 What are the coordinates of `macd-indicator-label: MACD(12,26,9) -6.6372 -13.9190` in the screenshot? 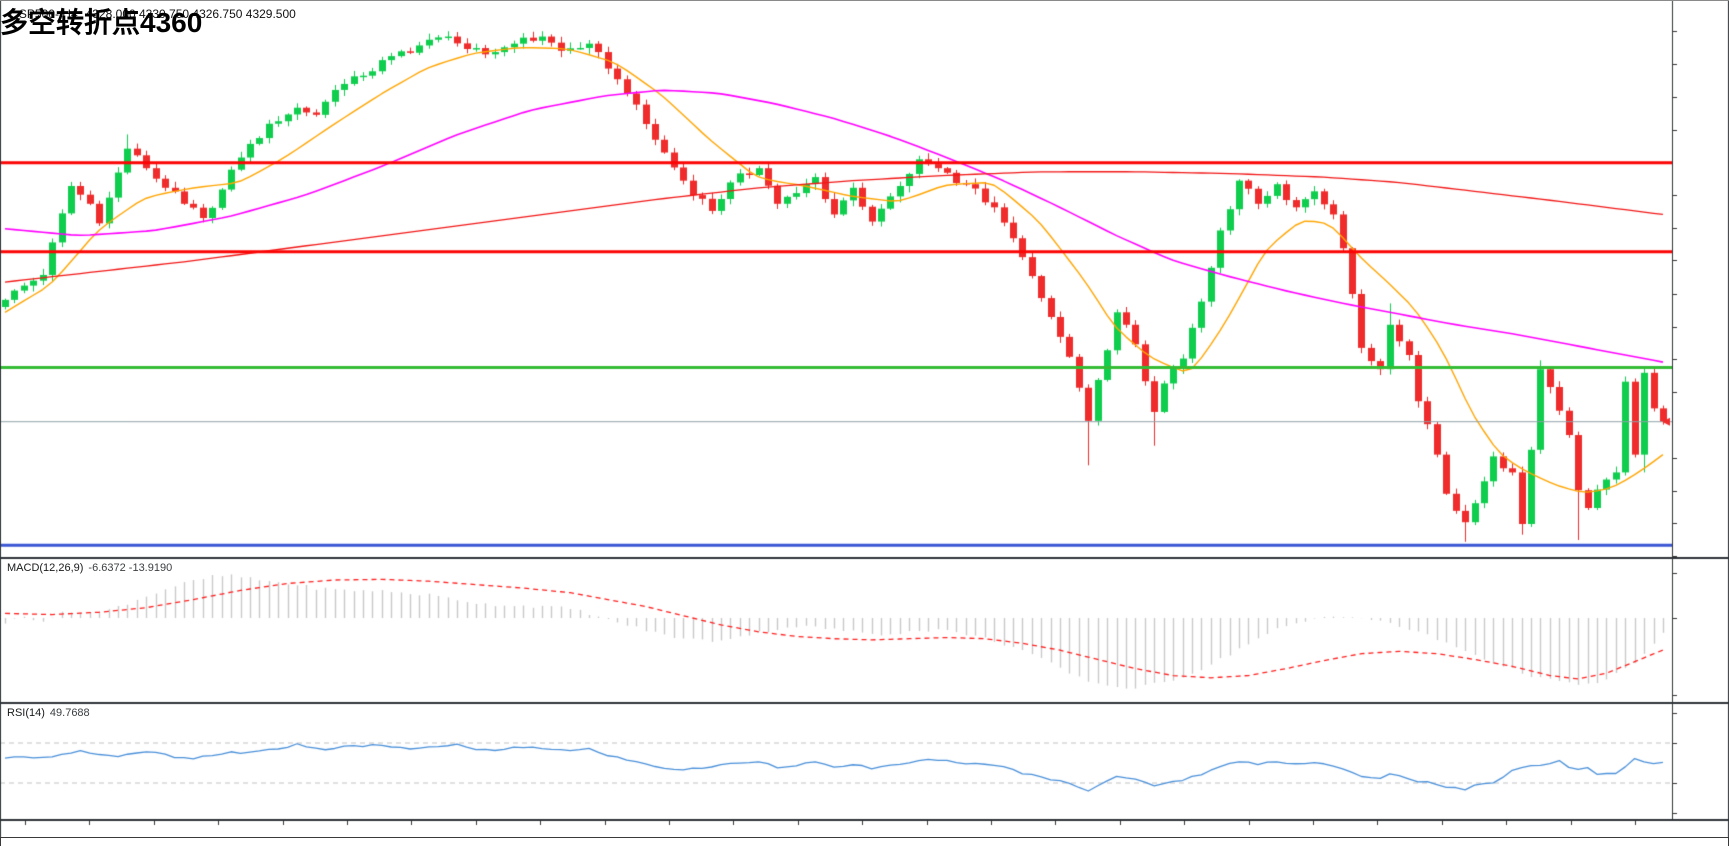 It's located at (89, 568).